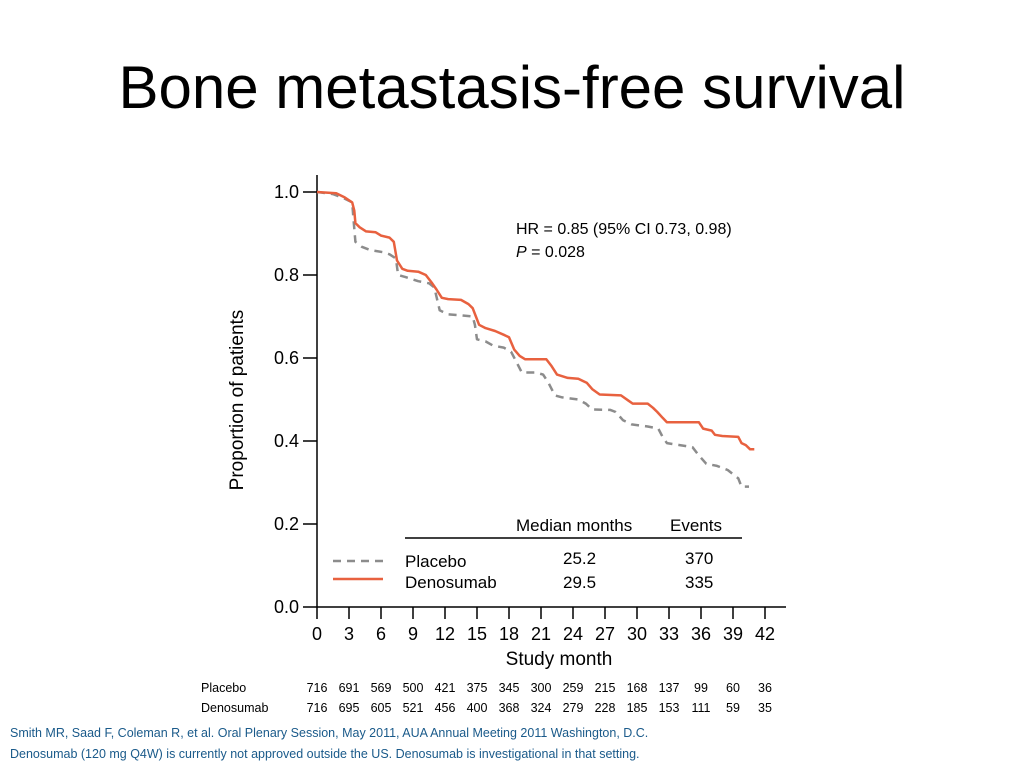  Describe the element at coordinates (699, 582) in the screenshot. I see `legend-denosumab-events: 335` at that location.